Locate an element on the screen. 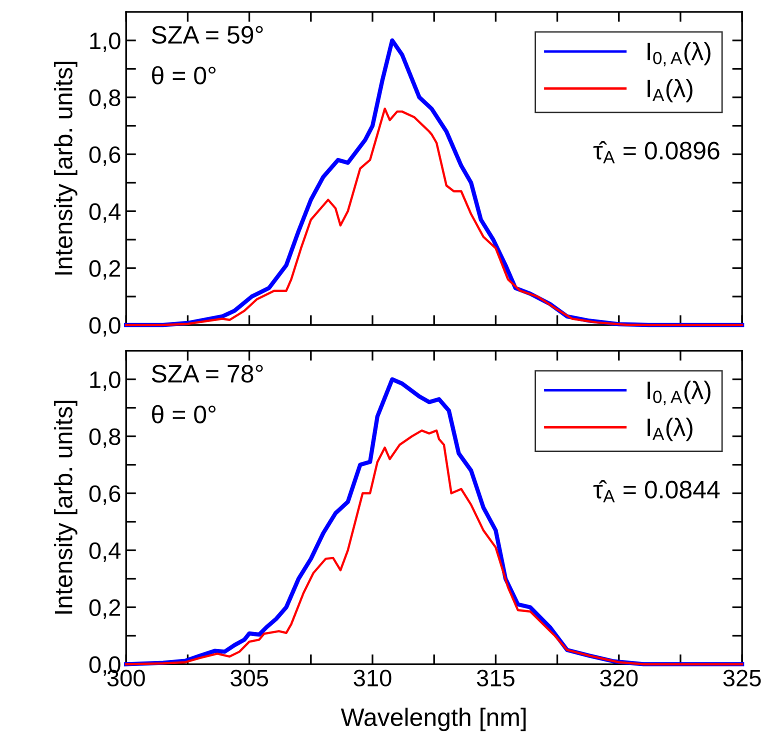 Image resolution: width=769 pixels, height=748 pixels. annotation: SZA = 78° is located at coordinates (207, 373).